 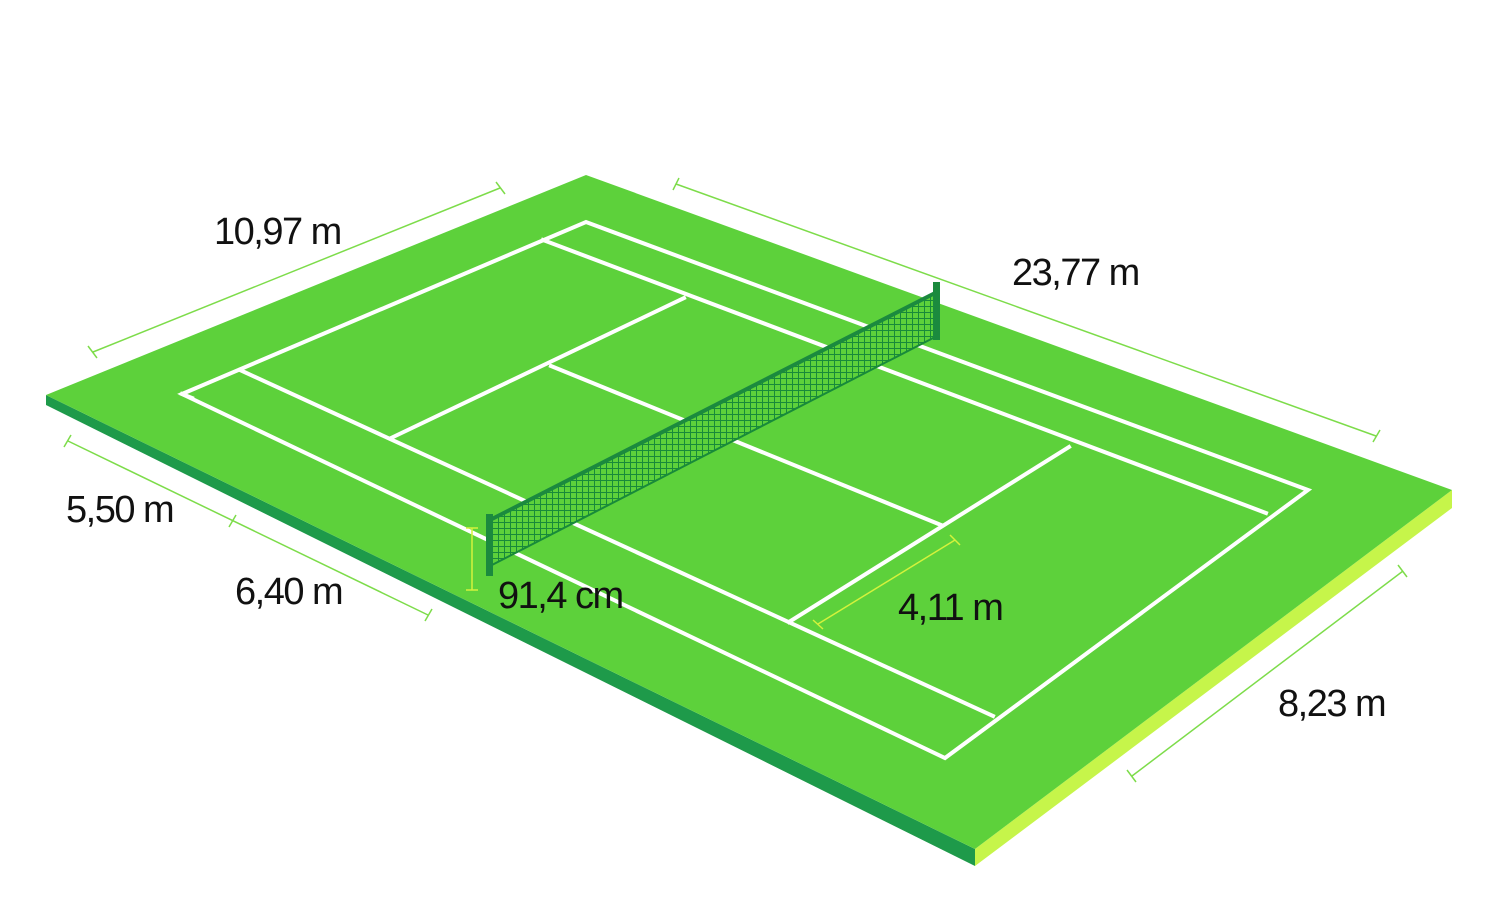 What do you see at coordinates (1331, 704) in the screenshot?
I see `label-singles-width: 8,23 m` at bounding box center [1331, 704].